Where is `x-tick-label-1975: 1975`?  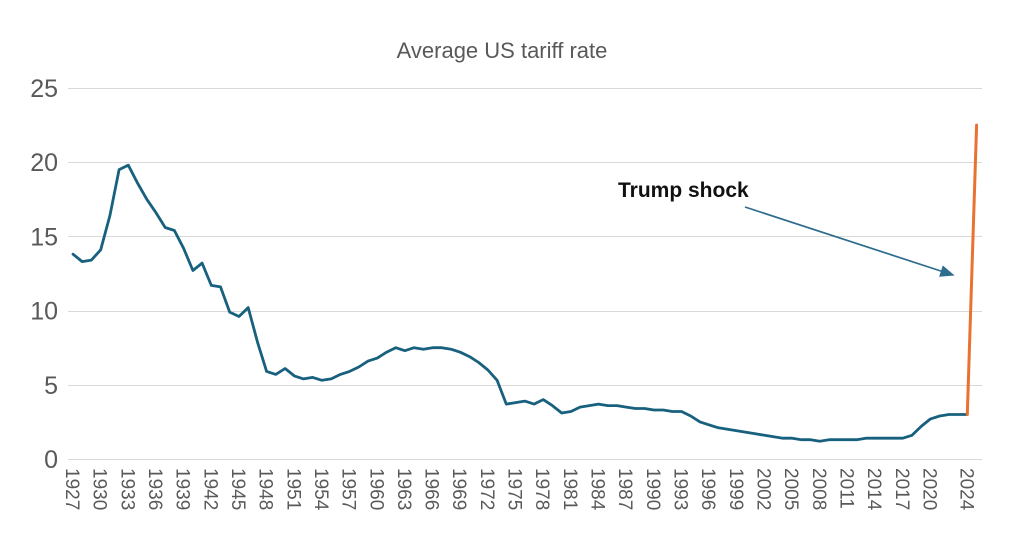
x-tick-label-1975: 1975 is located at coordinates (514, 489).